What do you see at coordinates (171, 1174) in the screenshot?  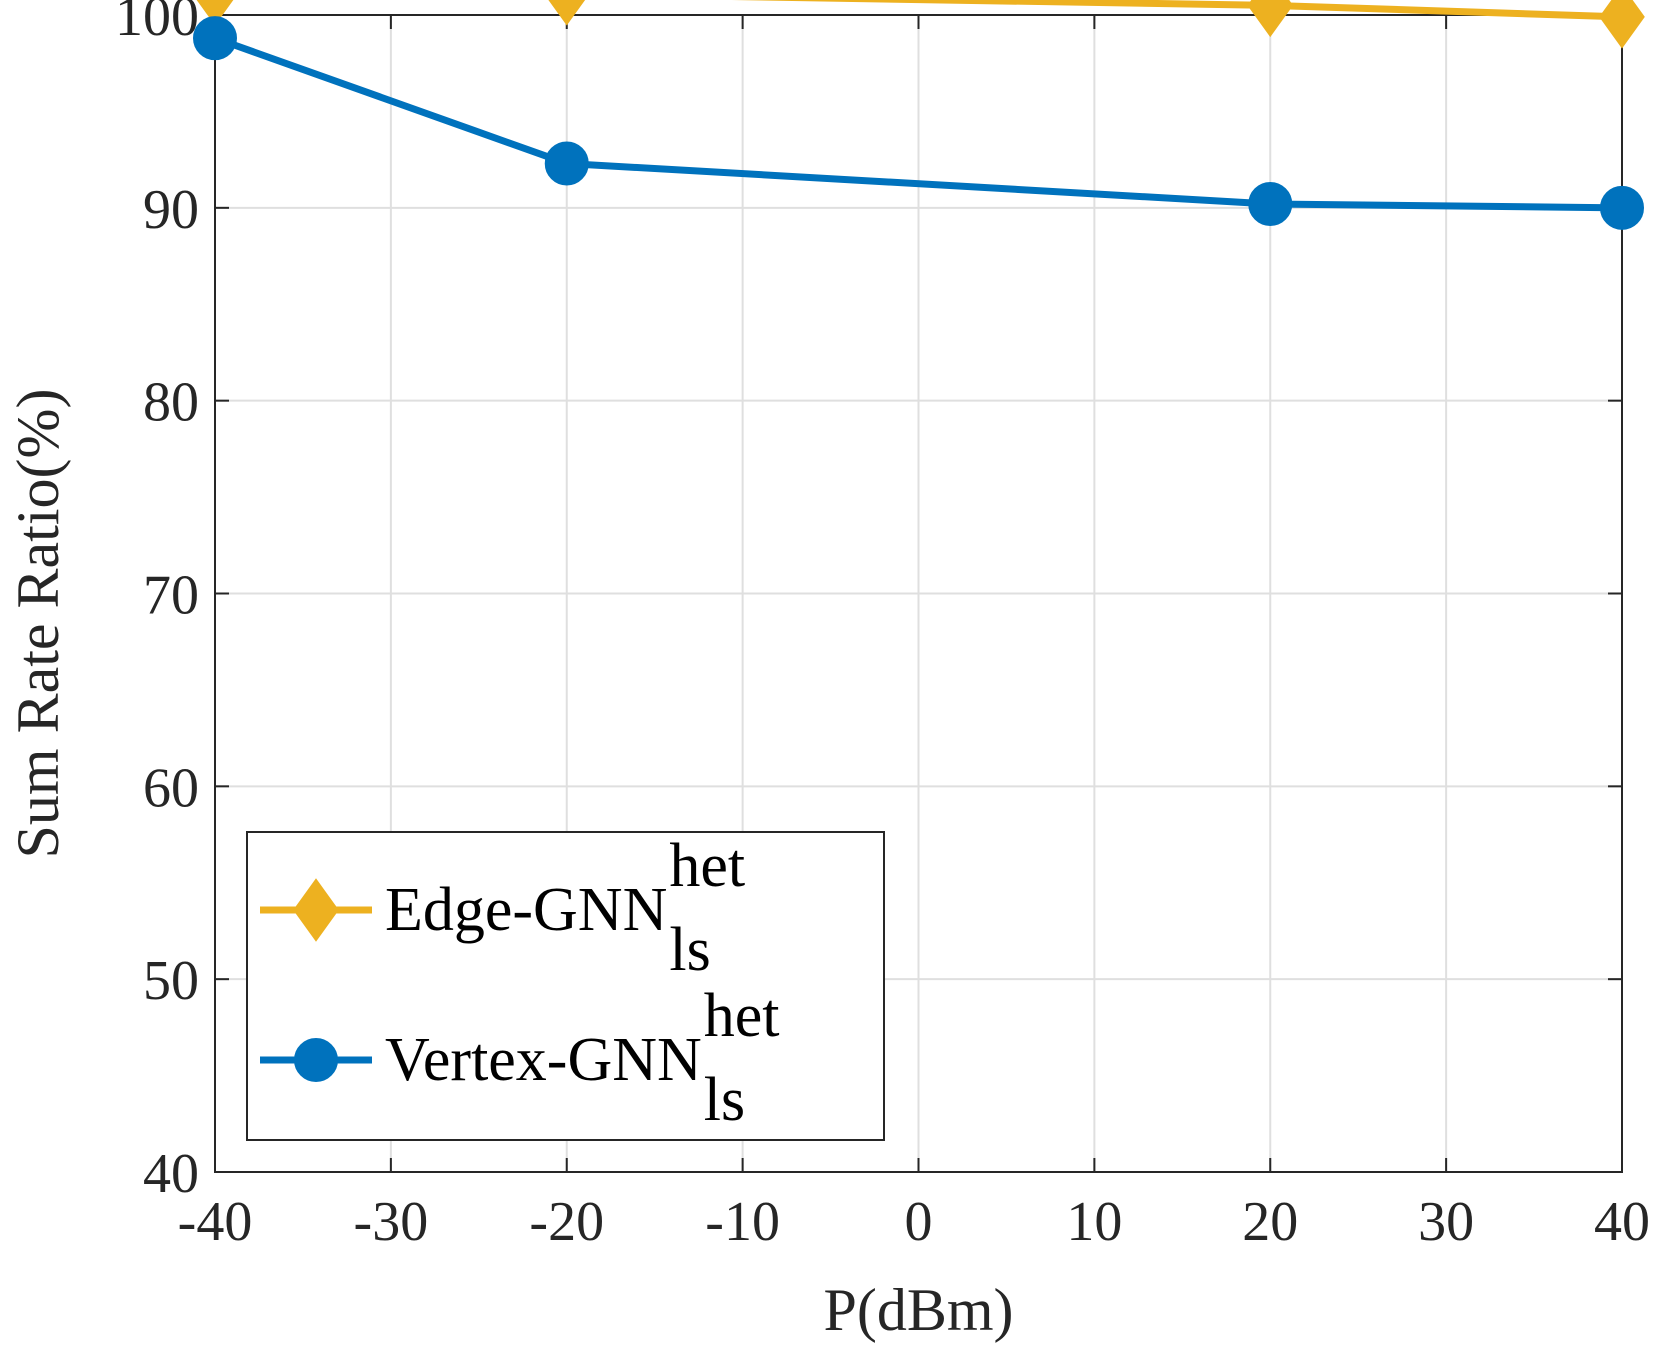 I see `y-tick-label: 40` at bounding box center [171, 1174].